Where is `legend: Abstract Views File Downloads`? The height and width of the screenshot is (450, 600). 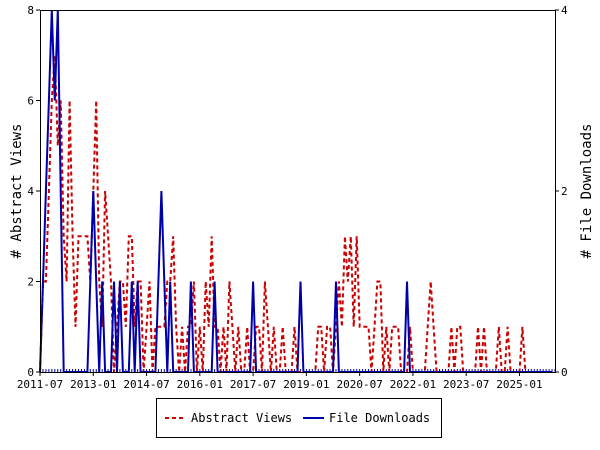
legend: Abstract Views File Downloads is located at coordinates (299, 418).